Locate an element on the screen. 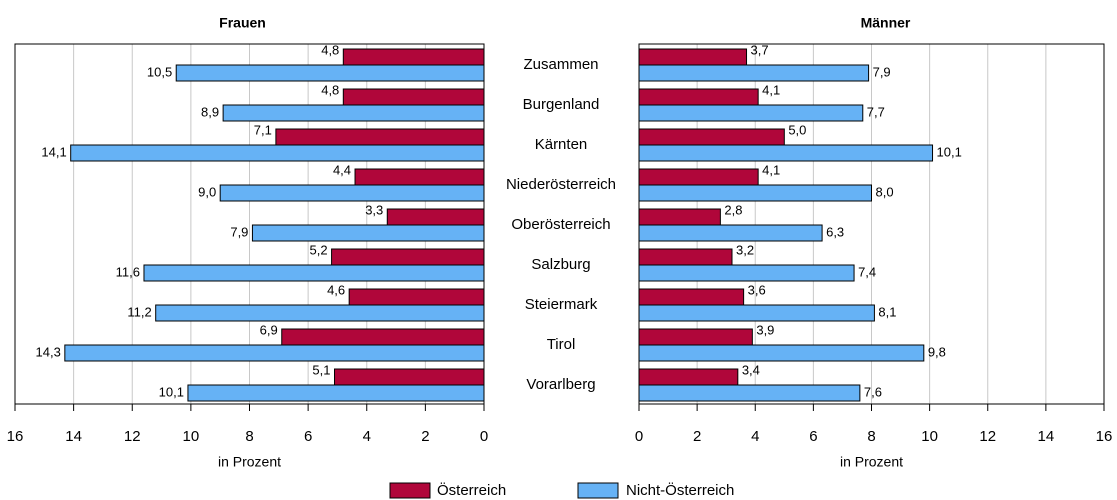  value-label: 10,5 is located at coordinates (159, 71).